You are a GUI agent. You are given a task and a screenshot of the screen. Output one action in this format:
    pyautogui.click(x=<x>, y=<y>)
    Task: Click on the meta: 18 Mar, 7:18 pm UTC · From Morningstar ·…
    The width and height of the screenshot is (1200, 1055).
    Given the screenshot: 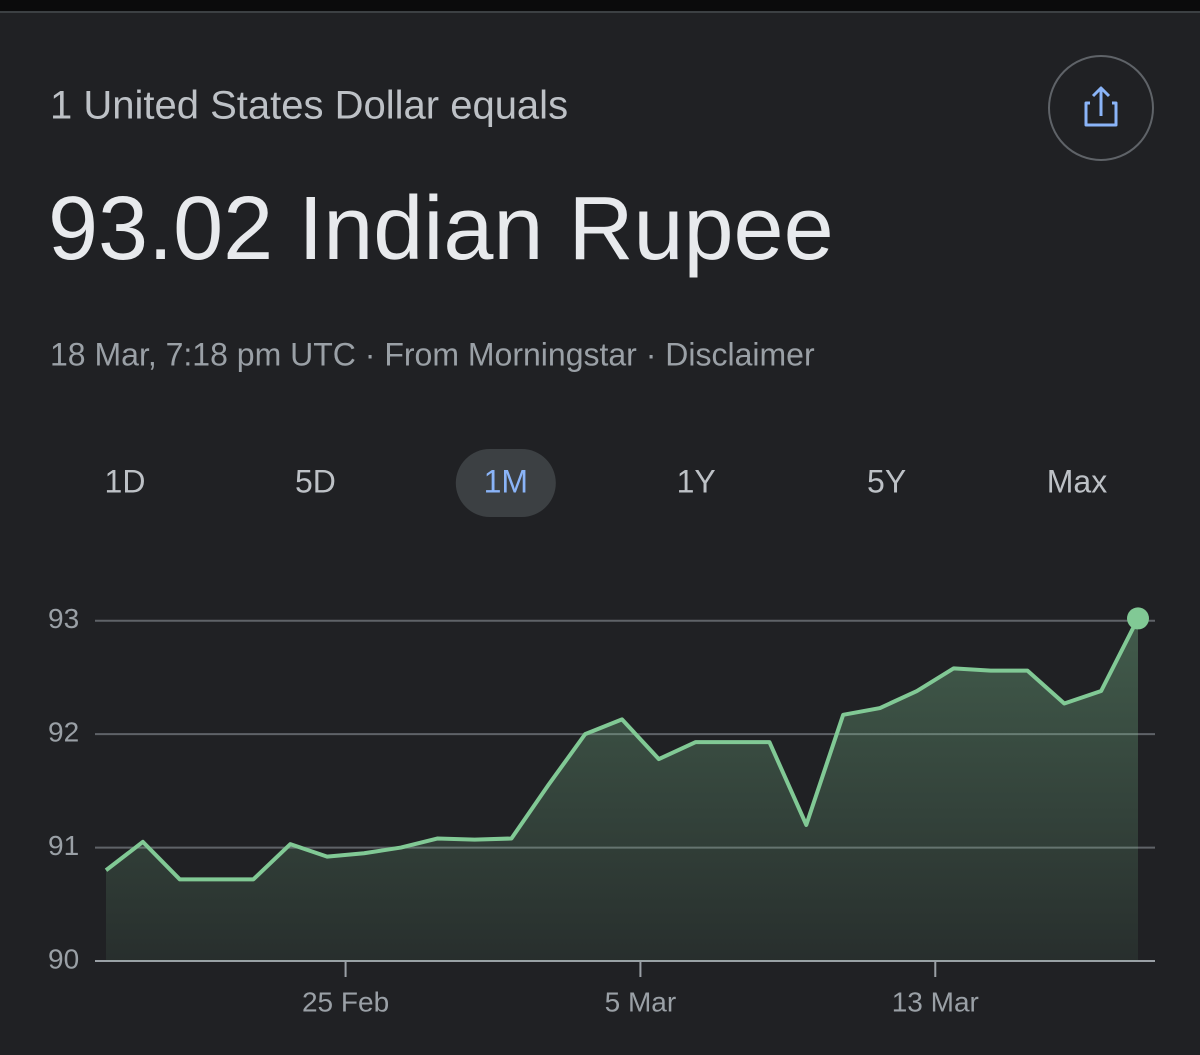 What is the action you would take?
    pyautogui.click(x=432, y=354)
    